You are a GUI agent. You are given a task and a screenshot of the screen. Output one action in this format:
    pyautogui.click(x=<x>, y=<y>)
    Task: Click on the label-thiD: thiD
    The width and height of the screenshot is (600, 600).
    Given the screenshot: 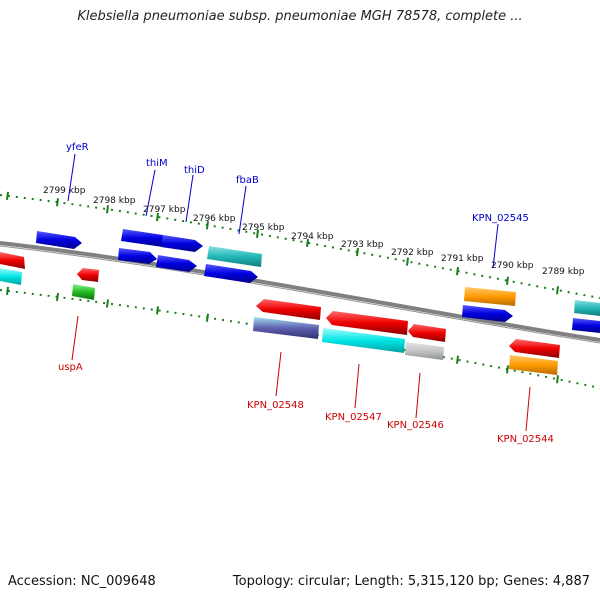 What is the action you would take?
    pyautogui.click(x=194, y=170)
    